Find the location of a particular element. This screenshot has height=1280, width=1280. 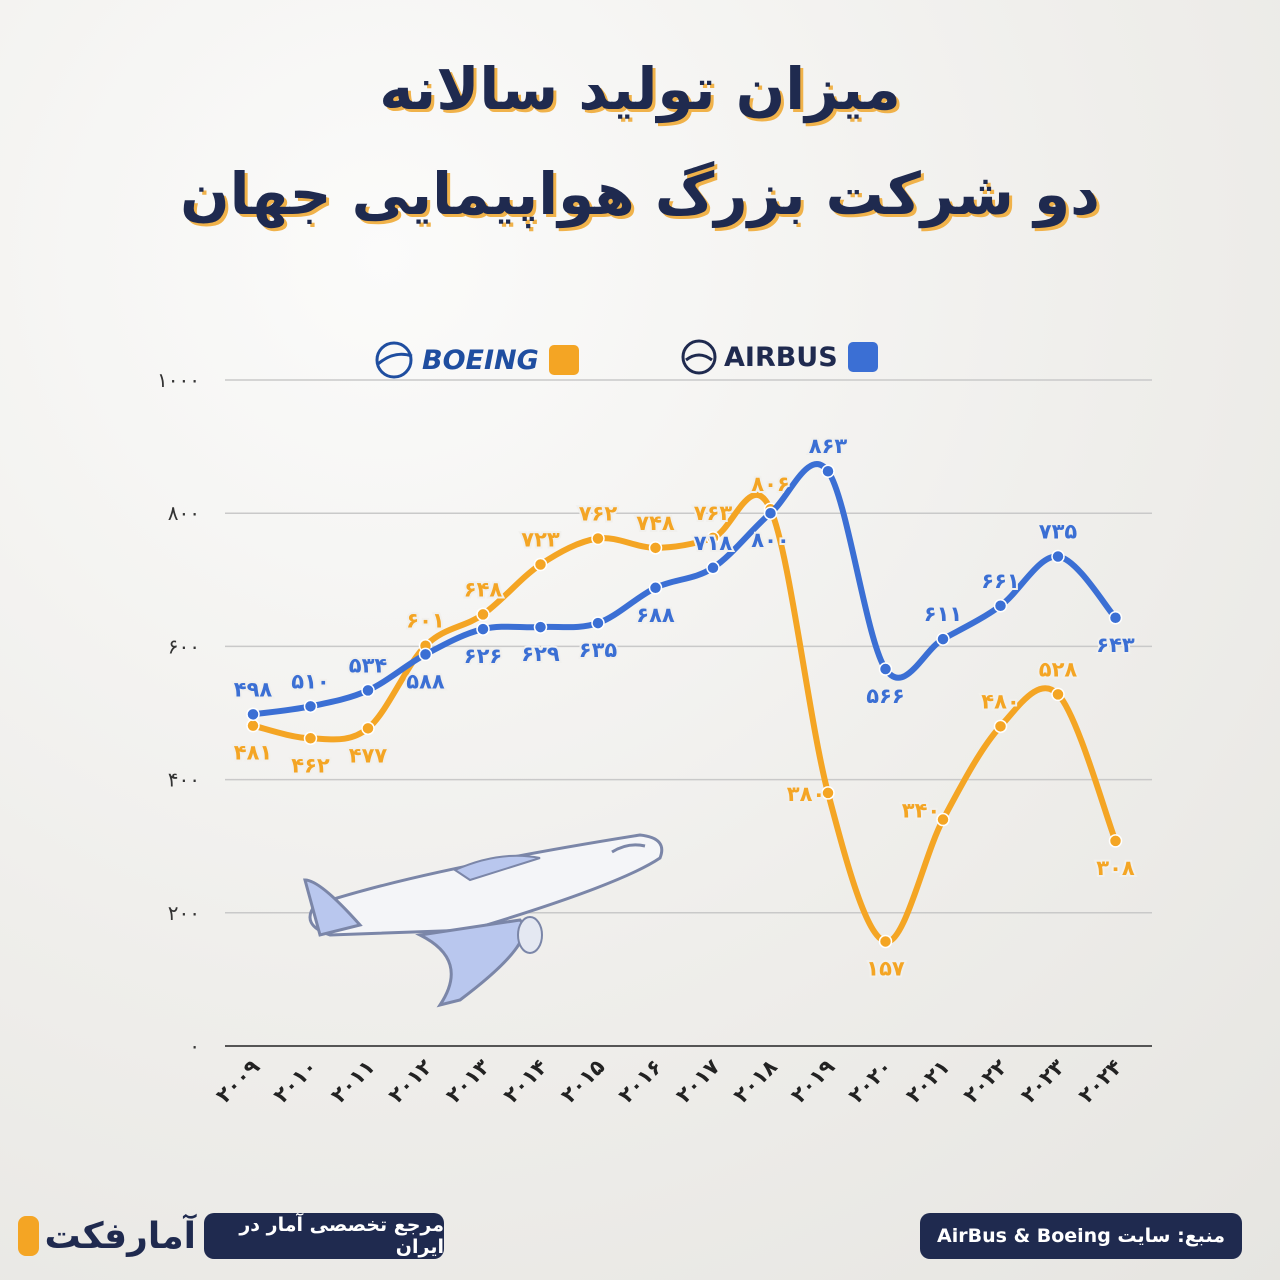

data-label: ۶۳۵ is located at coordinates (598, 650).